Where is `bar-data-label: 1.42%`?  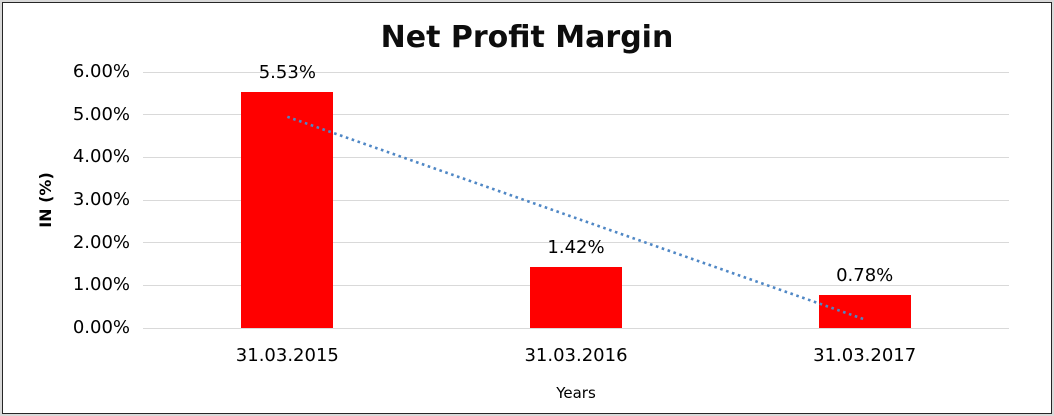
bar-data-label: 1.42% is located at coordinates (576, 248).